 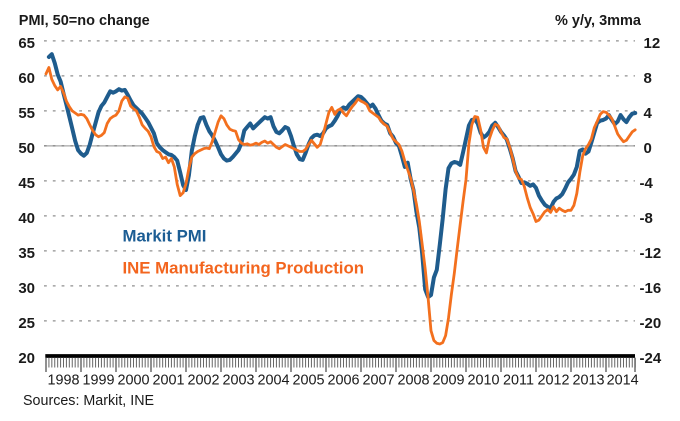 I want to click on svg-text: 2007, so click(x=378, y=381).